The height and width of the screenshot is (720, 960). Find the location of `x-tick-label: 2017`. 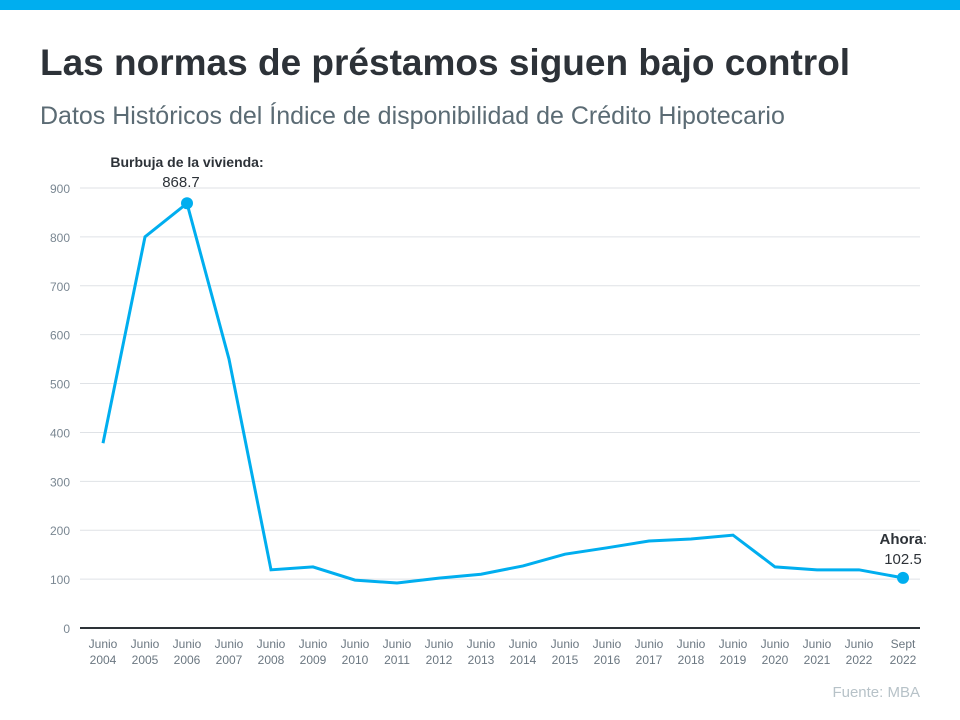

x-tick-label: 2017 is located at coordinates (649, 660).